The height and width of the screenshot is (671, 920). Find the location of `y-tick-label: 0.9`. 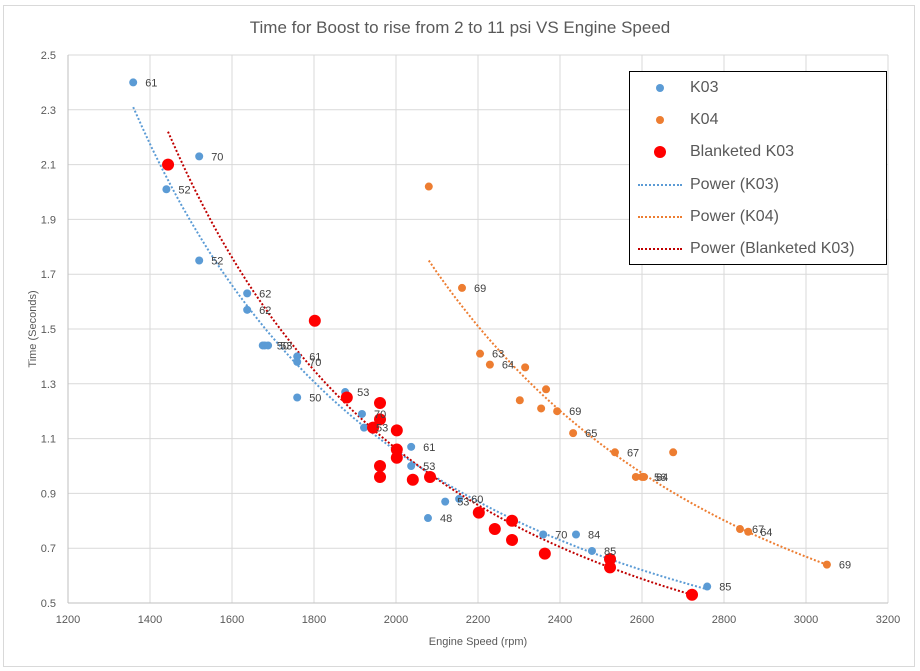

y-tick-label: 0.9 is located at coordinates (48, 494).